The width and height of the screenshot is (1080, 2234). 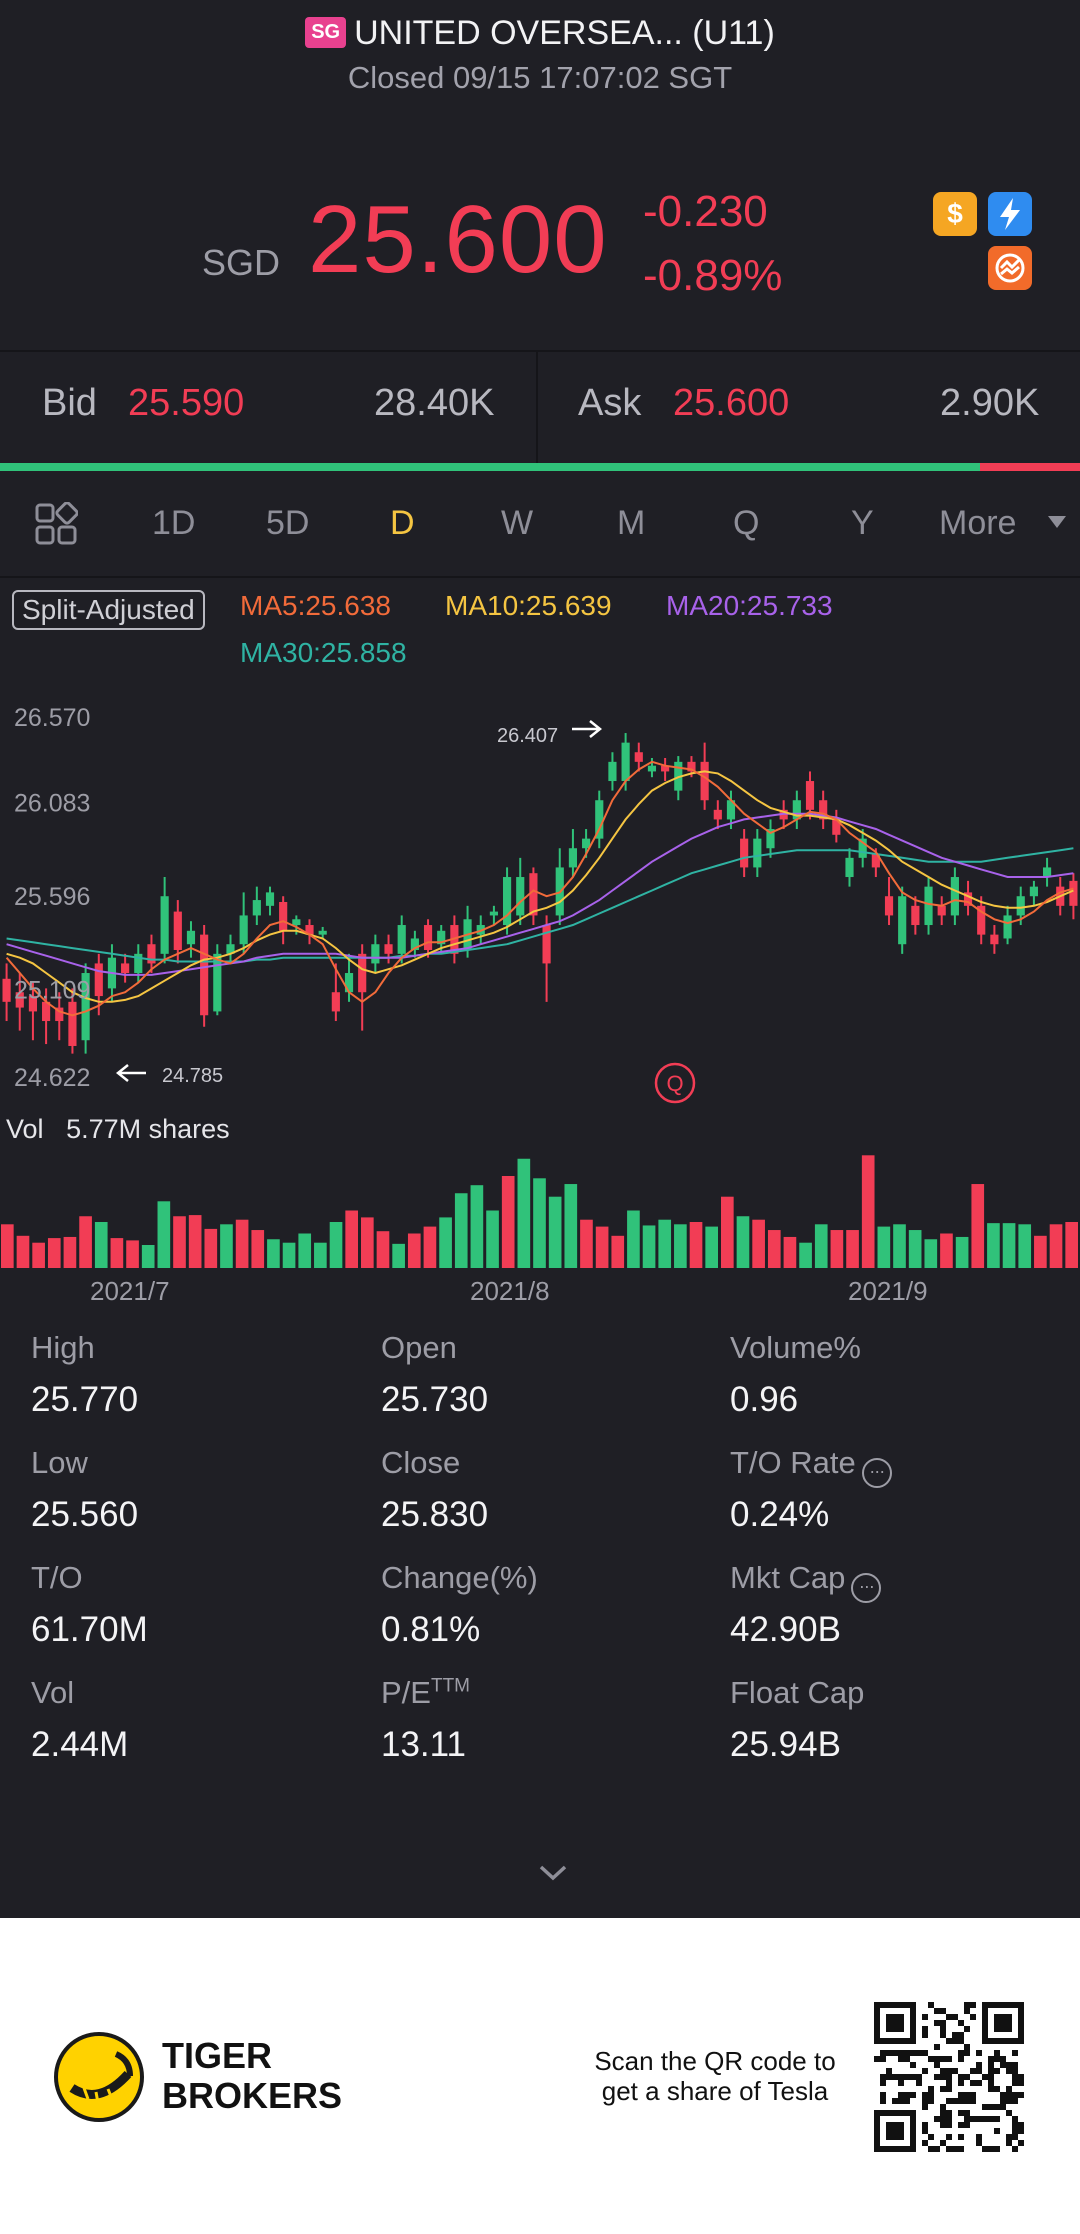 I want to click on volume-readout: Vol 5.77M shares, so click(x=118, y=1129).